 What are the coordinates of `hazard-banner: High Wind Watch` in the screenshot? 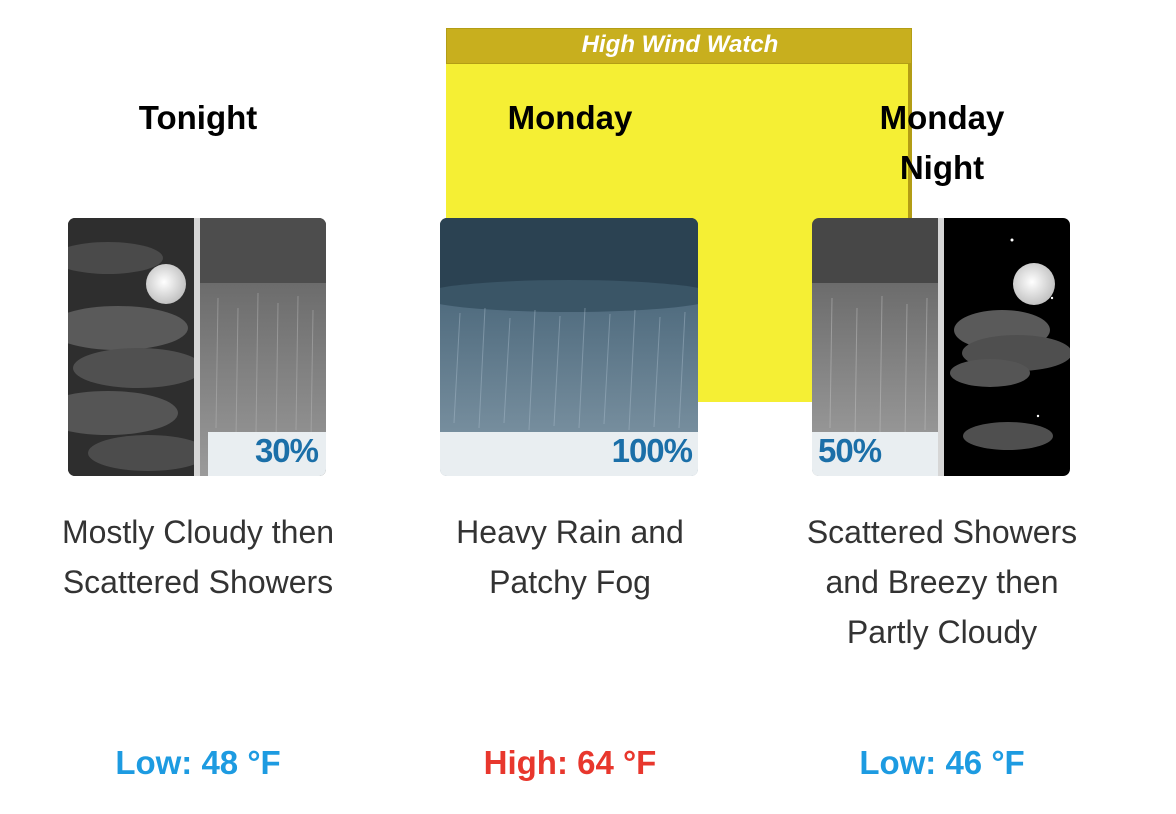 It's located at (679, 46).